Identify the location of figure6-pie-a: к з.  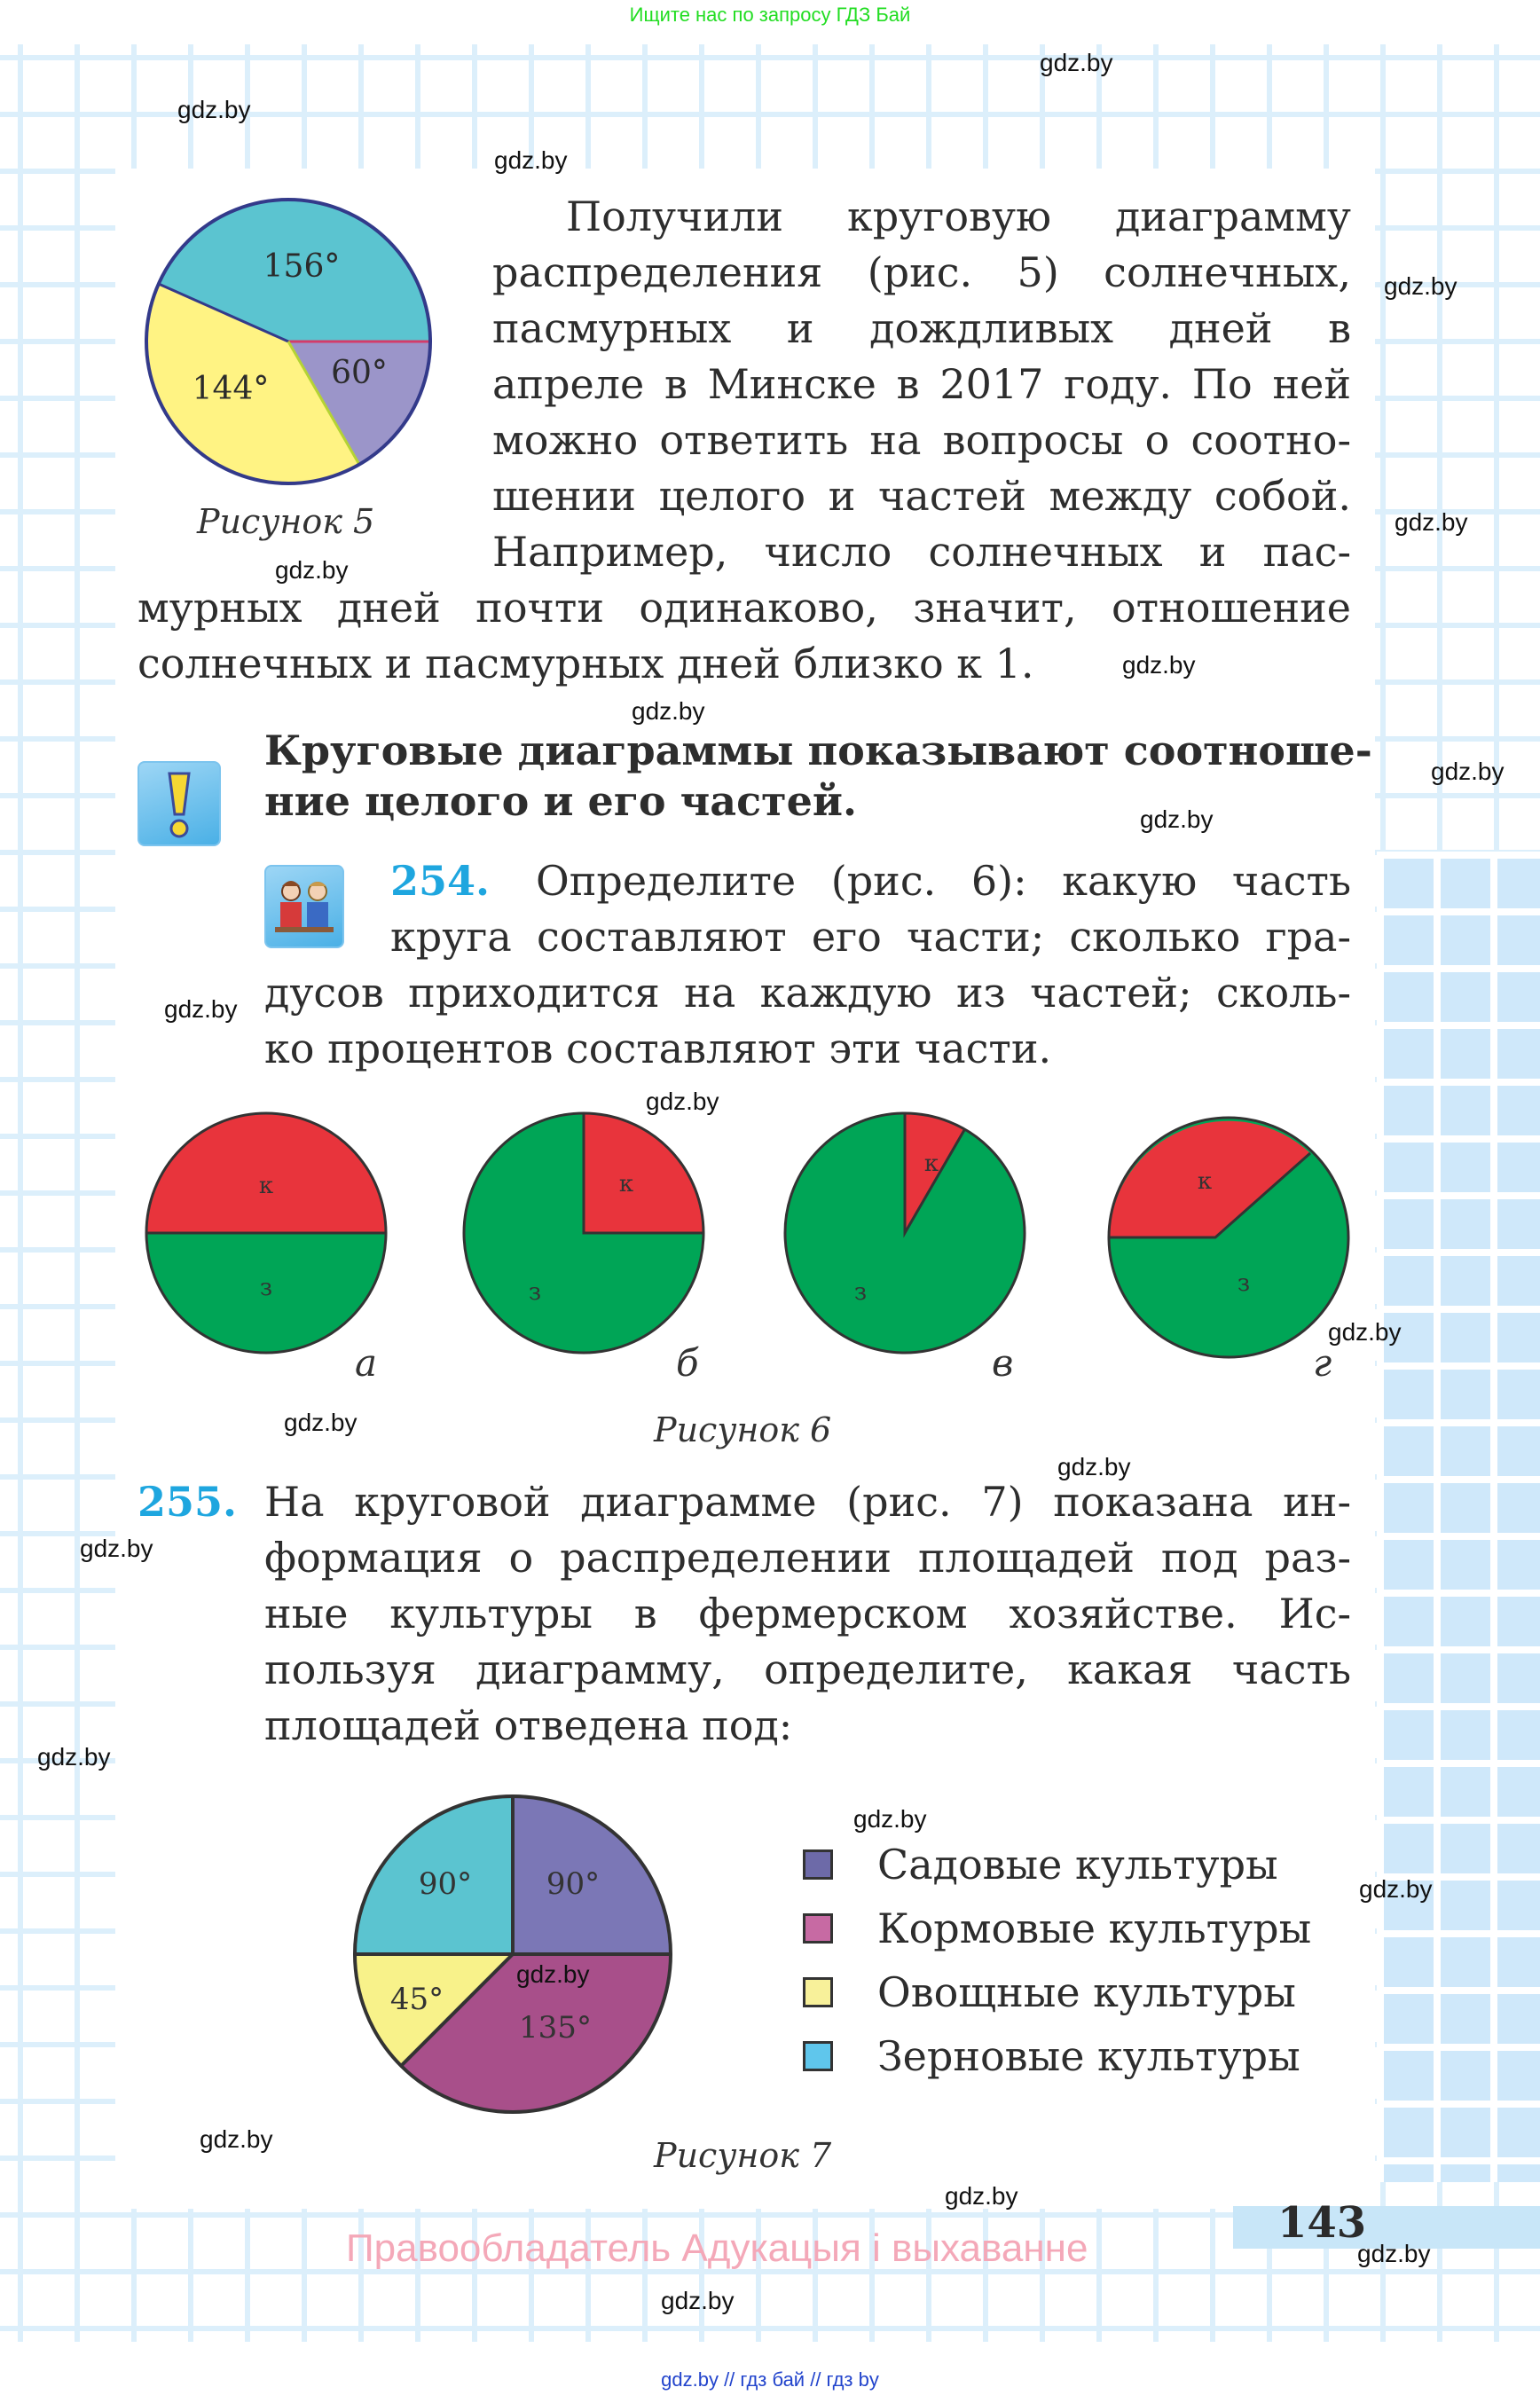
(266, 1233).